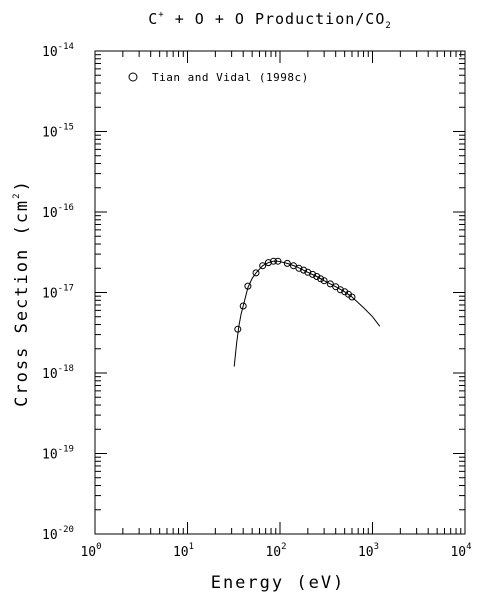 This screenshot has width=485, height=599. I want to click on x-tick-labels: 10⁰ 10¹ 10² 10³ 10⁴, so click(275, 551).